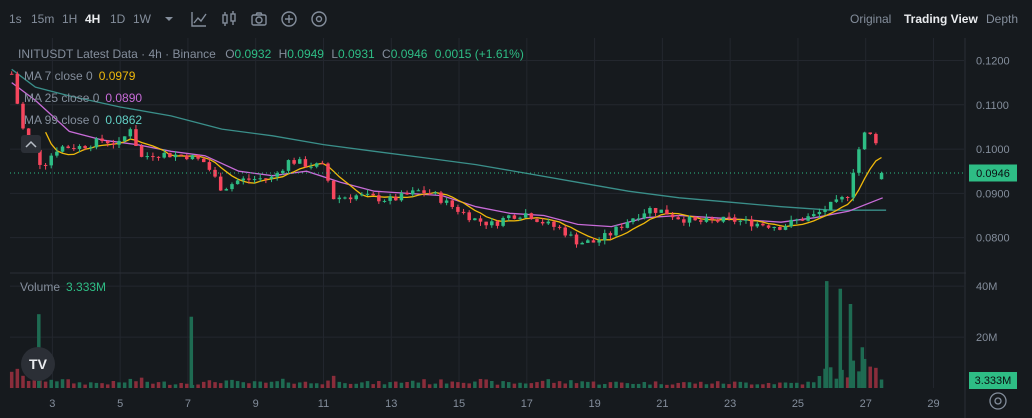  I want to click on indicator-icon, so click(199, 19).